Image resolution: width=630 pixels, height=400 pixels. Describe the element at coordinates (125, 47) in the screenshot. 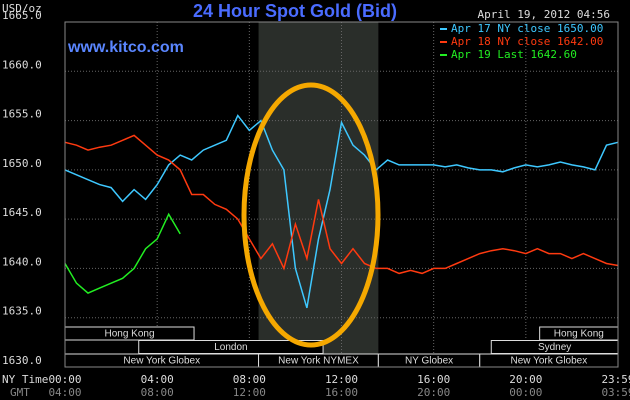

I see `site-annotation: www.kitco.com` at that location.